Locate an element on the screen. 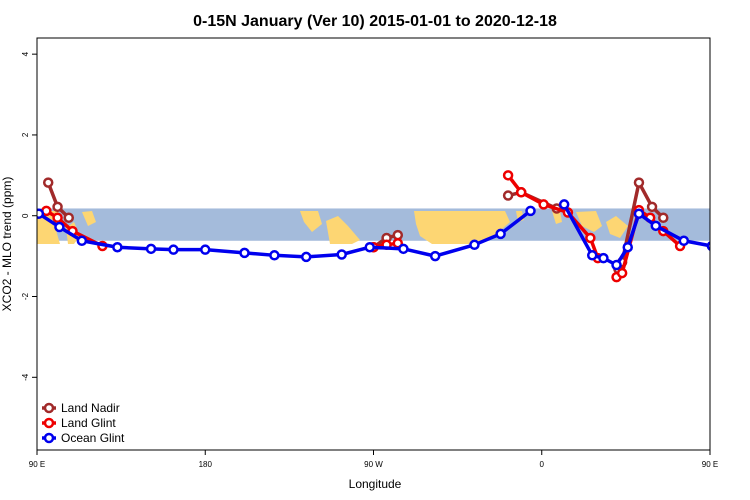 The width and height of the screenshot is (750, 500). legend-item: Land Nadir is located at coordinates (81, 408).